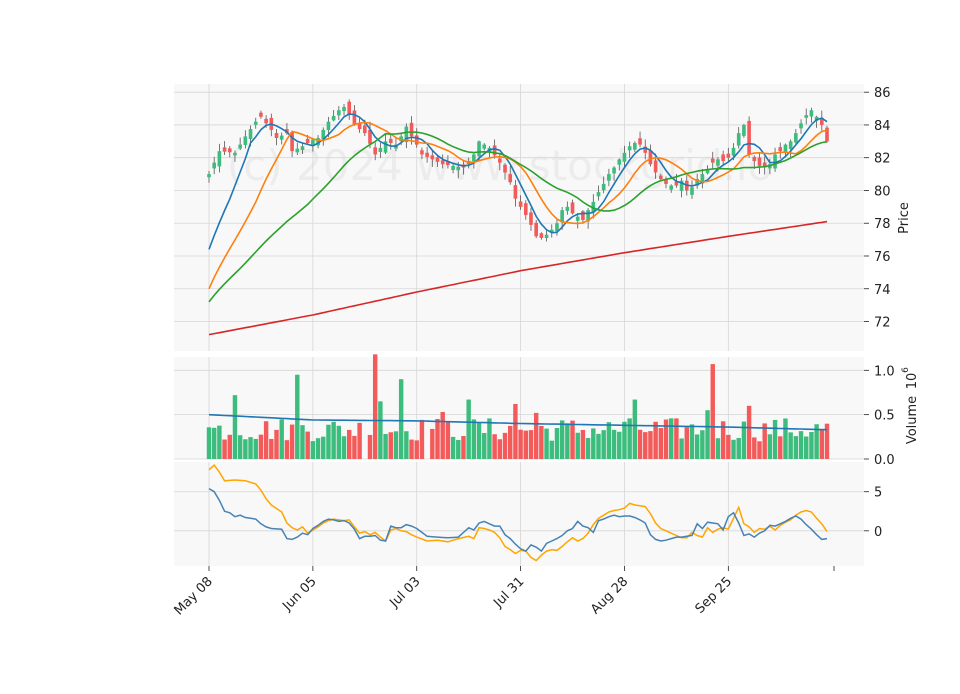 The image size is (960, 694). Describe the element at coordinates (882, 126) in the screenshot. I see `price-y-tick-label: 84` at that location.